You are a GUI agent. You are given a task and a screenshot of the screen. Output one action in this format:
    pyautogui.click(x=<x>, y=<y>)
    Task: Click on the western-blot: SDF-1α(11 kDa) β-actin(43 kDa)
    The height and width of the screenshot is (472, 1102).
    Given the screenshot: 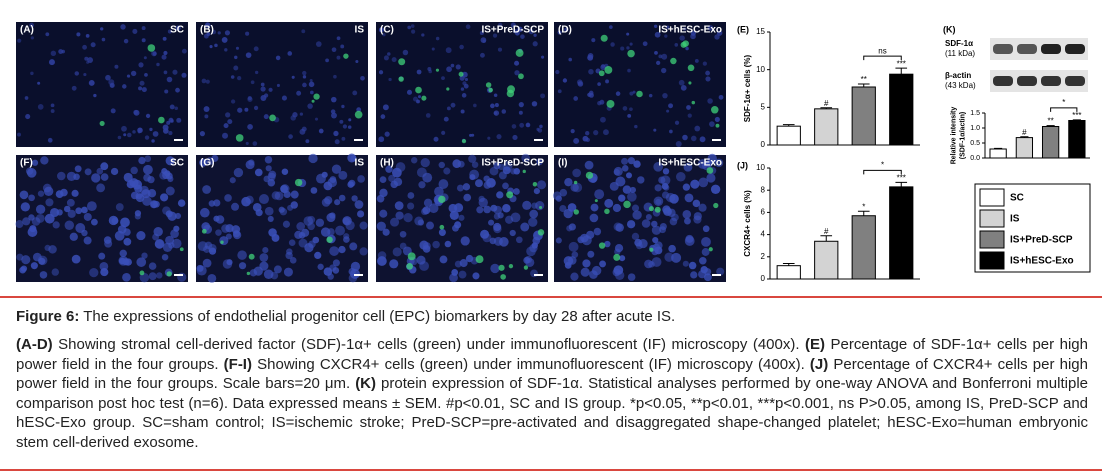 What is the action you would take?
    pyautogui.click(x=1016, y=65)
    